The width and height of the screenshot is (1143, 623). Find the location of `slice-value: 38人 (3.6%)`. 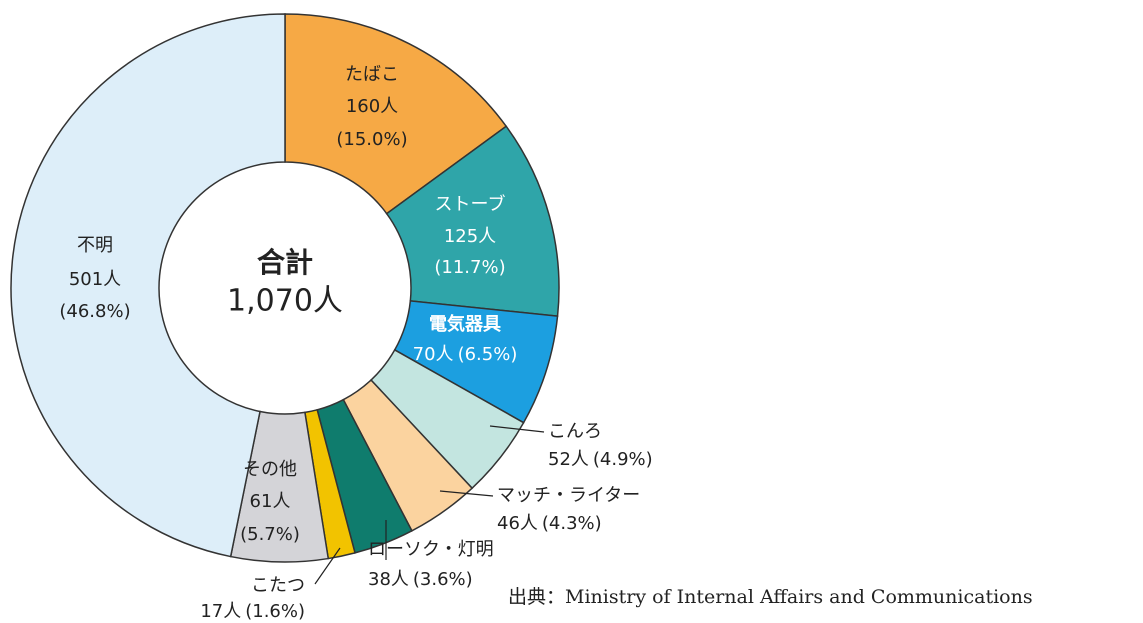

slice-value: 38人 (3.6%) is located at coordinates (420, 579).